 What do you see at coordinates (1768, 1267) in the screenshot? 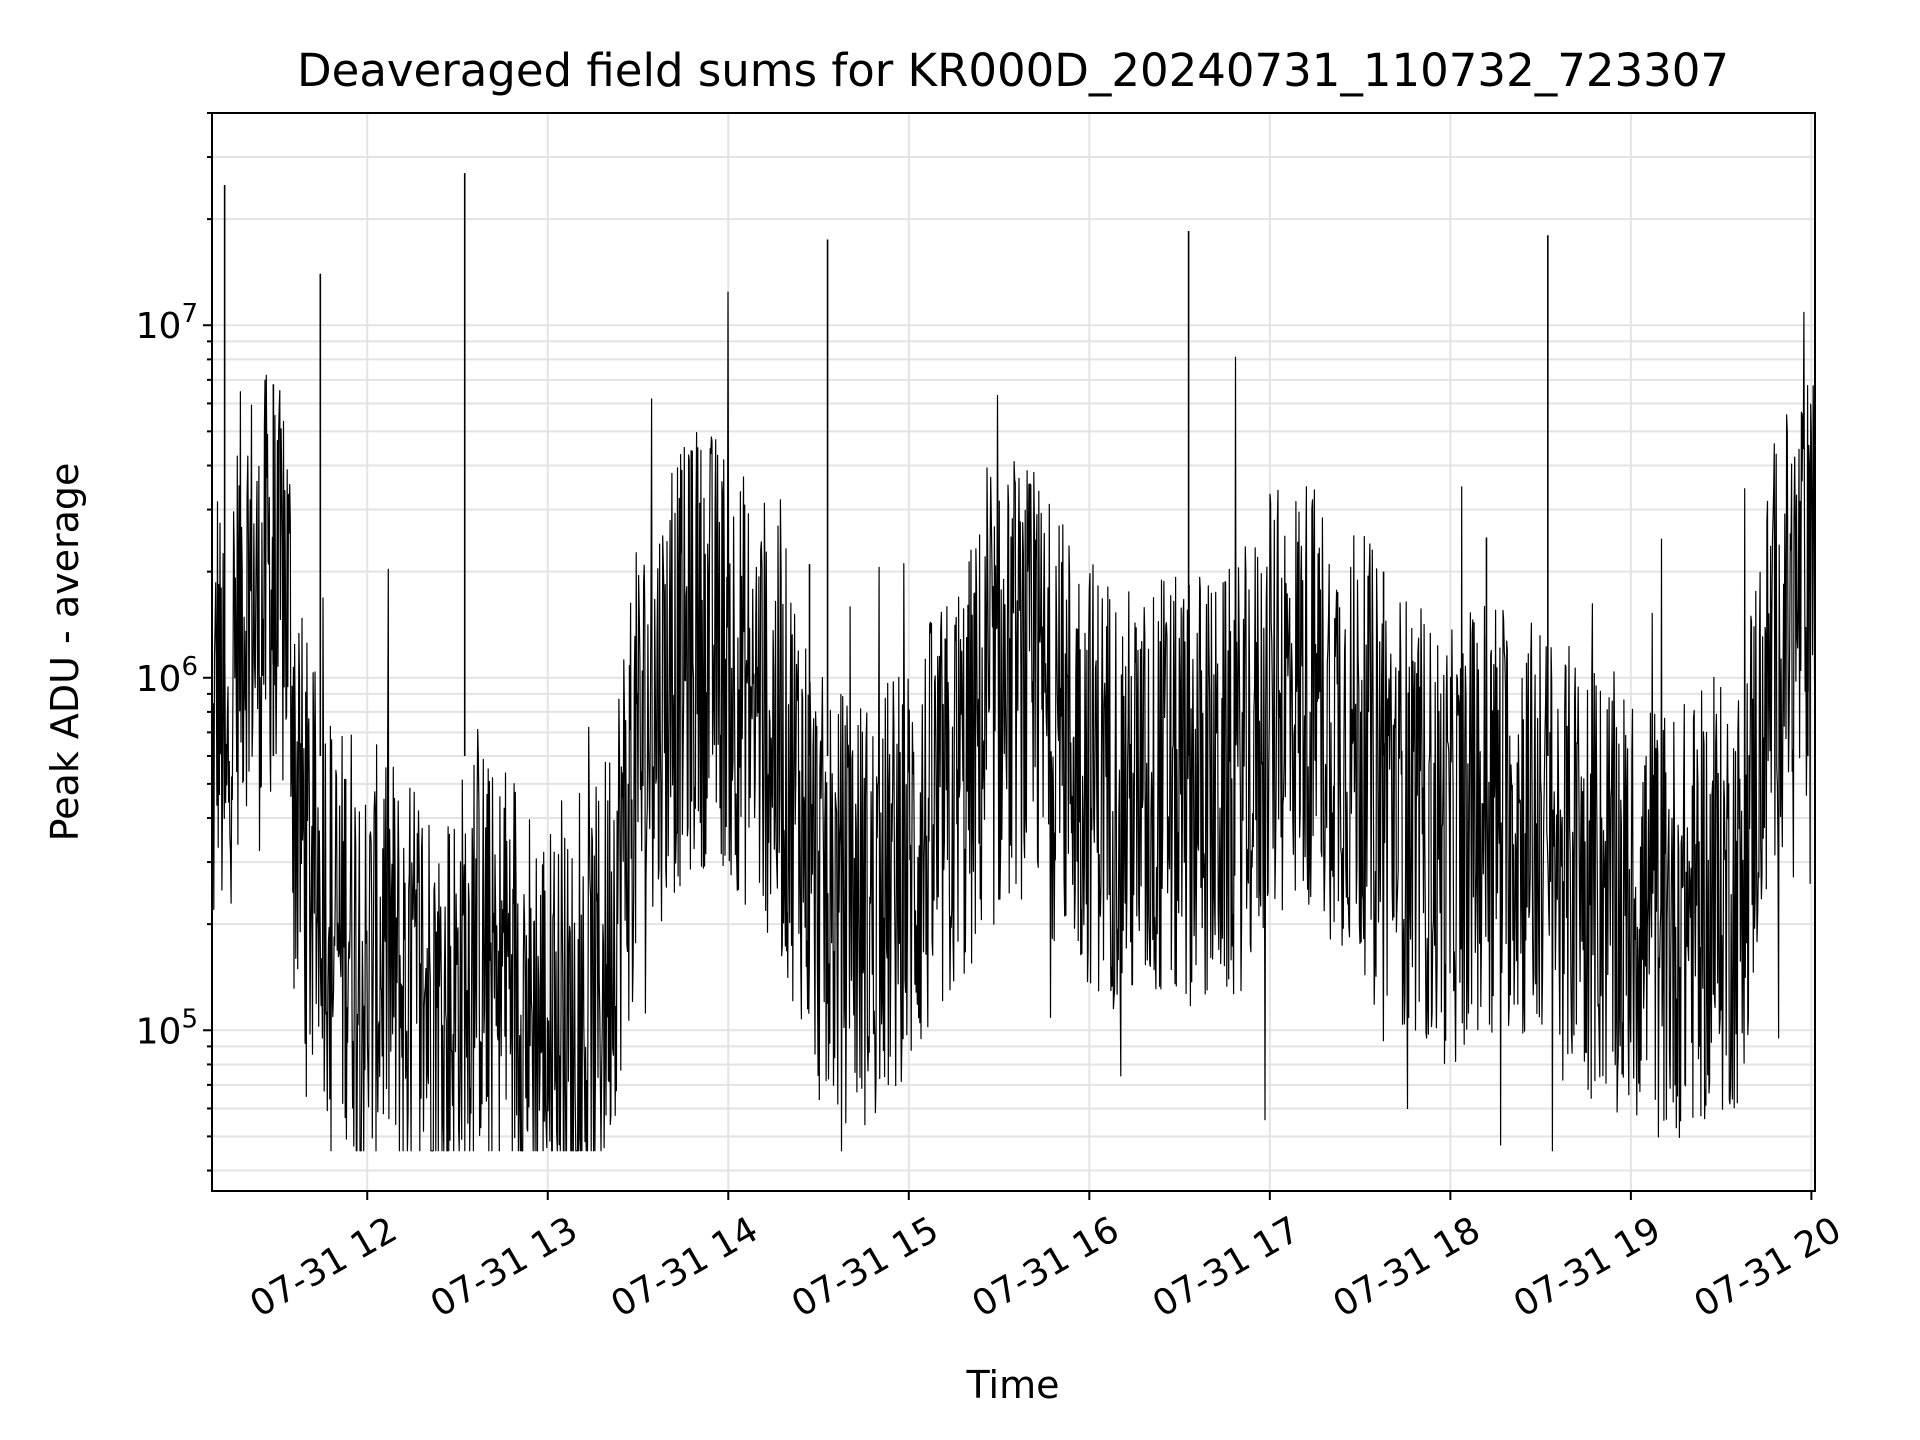
I see `x-tick-label: 07-31 20` at bounding box center [1768, 1267].